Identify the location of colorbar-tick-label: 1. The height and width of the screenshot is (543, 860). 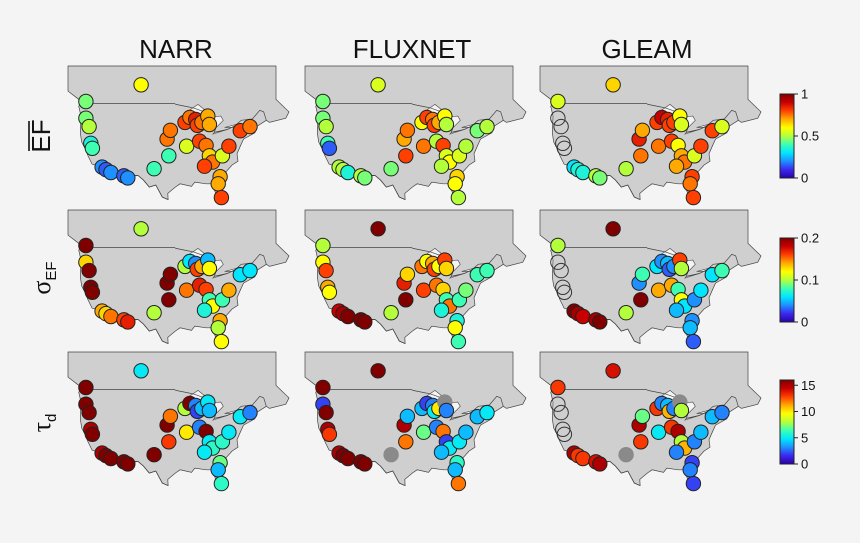
(804, 94).